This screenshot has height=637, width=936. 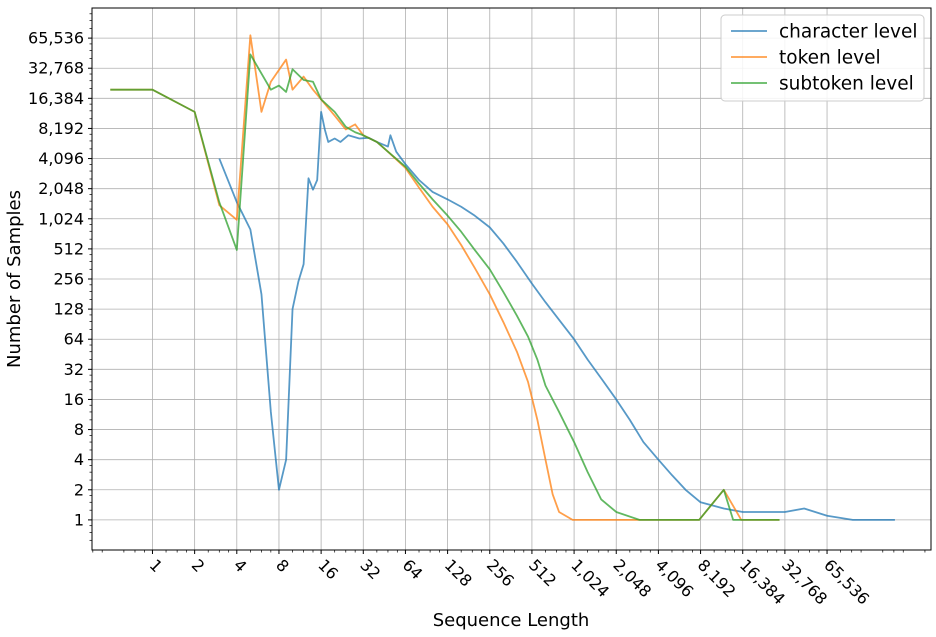 What do you see at coordinates (61, 158) in the screenshot?
I see `y-tick-label: 4,096` at bounding box center [61, 158].